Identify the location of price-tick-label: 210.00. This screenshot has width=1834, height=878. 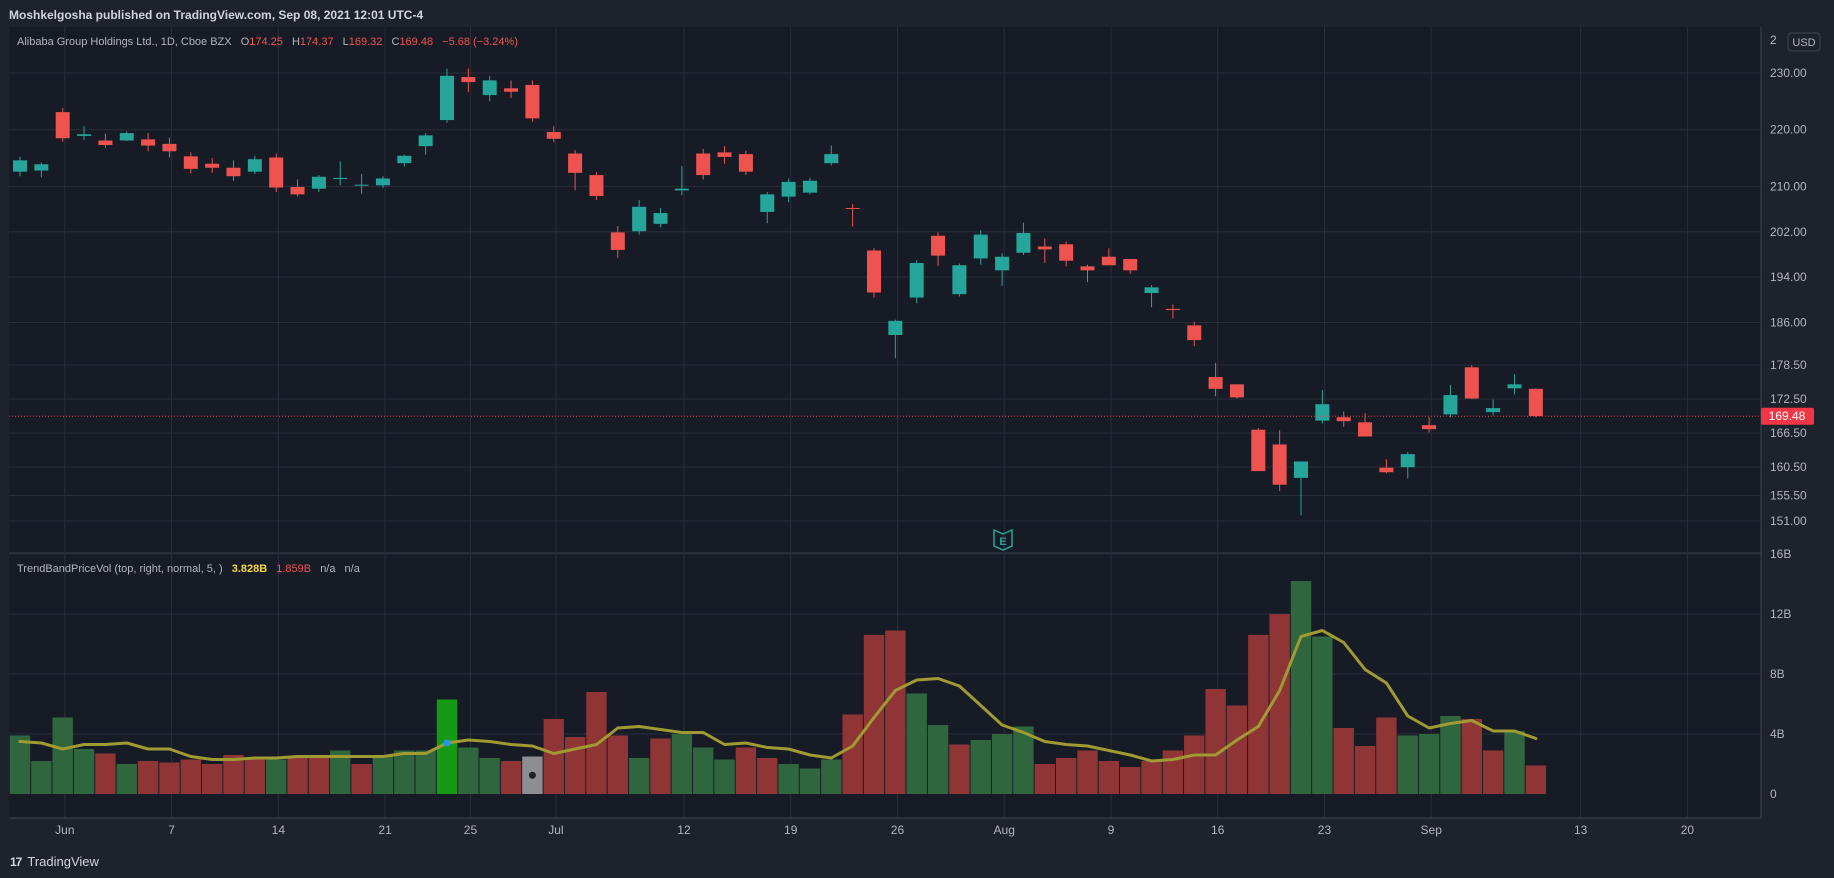
(1788, 186).